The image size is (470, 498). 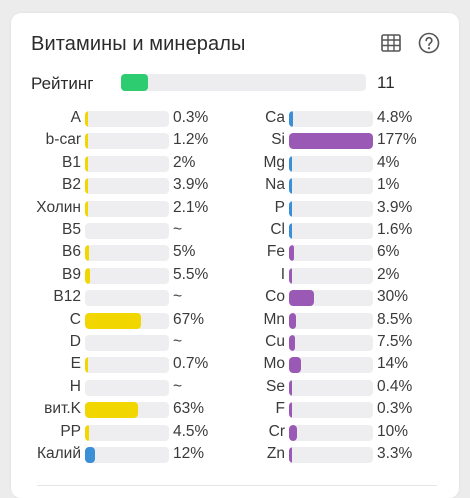 What do you see at coordinates (62, 409) in the screenshot?
I see `nutrient-label: вит.K` at bounding box center [62, 409].